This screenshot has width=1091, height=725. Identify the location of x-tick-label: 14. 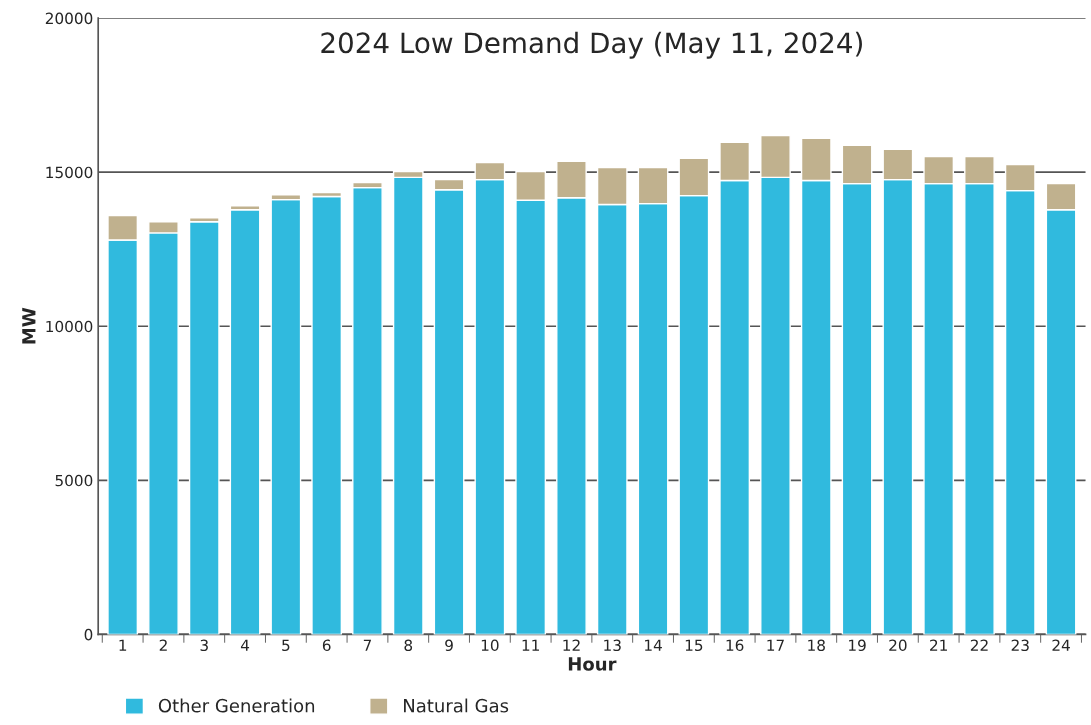
(653, 645).